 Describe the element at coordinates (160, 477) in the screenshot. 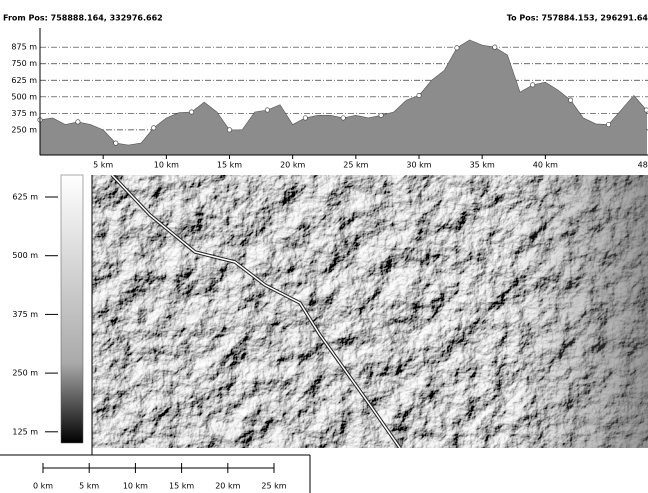

I see `scale-bar: 0 km 5 km 10 km 15 km 20 km 25 km` at that location.